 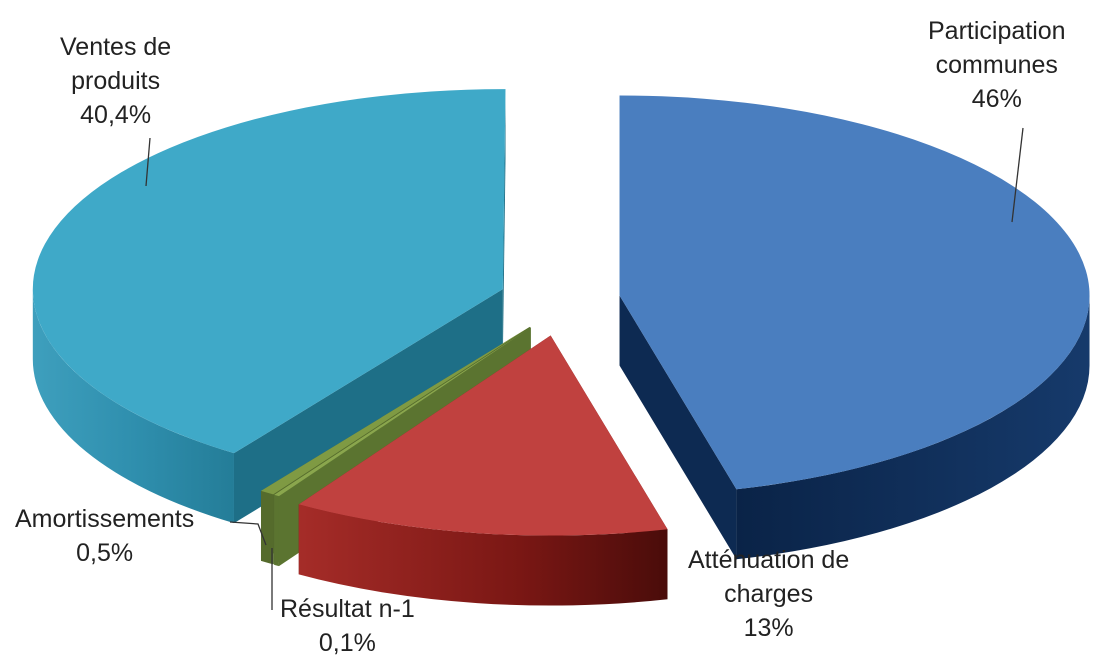 What do you see at coordinates (347, 626) in the screenshot?
I see `data-label-resultat-n-1: Résultat n-1 0,1%` at bounding box center [347, 626].